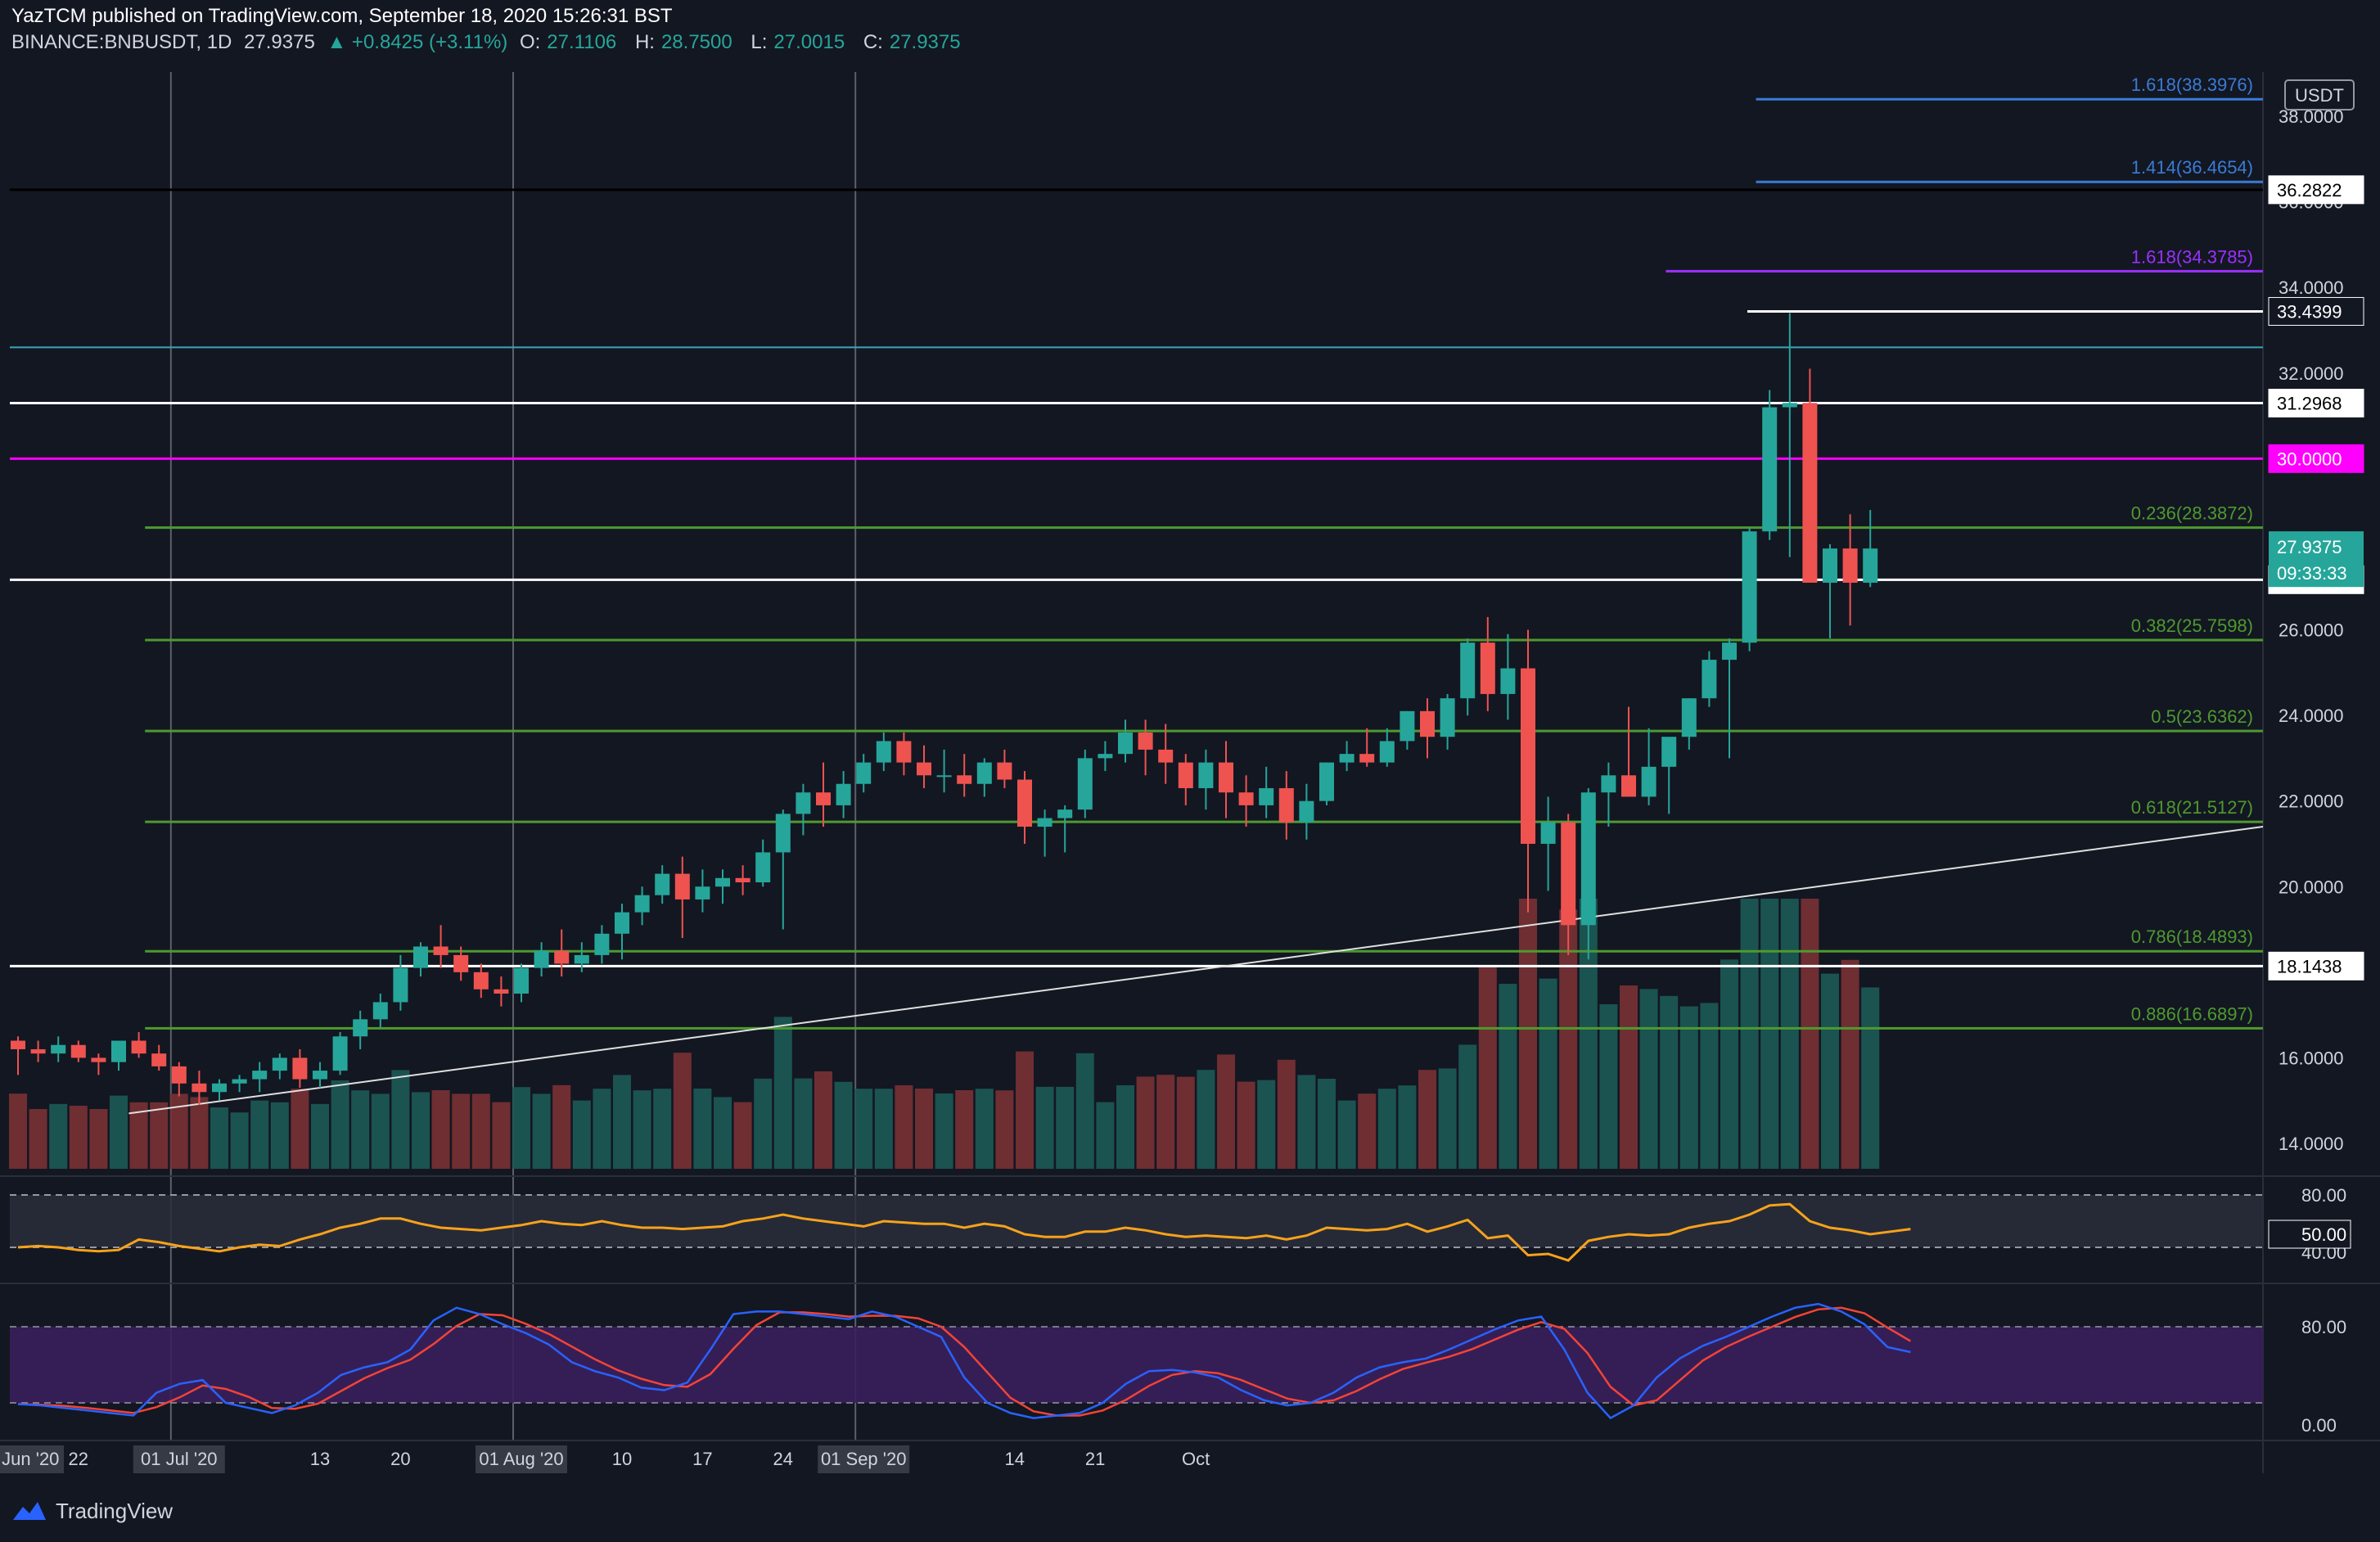 The image size is (2380, 1542). I want to click on stoch-80-label: 80.00, so click(2324, 1327).